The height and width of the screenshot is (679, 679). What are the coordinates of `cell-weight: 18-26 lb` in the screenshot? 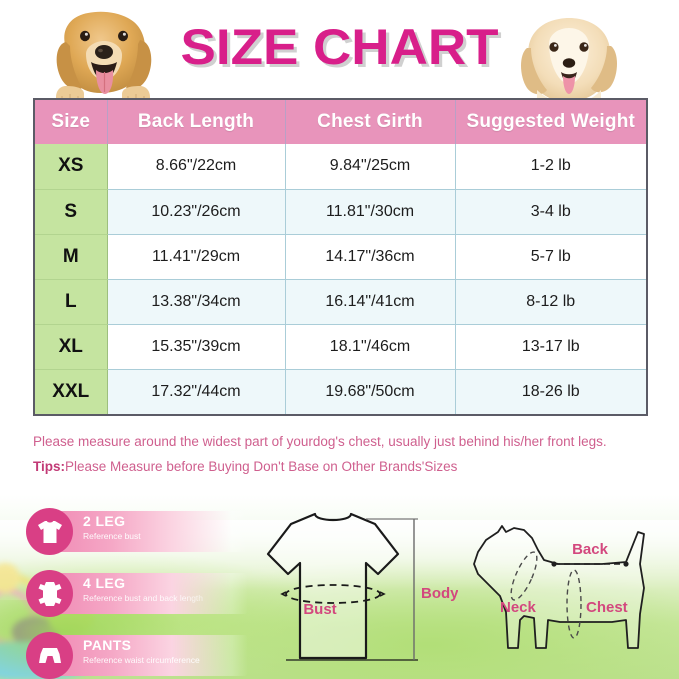 It's located at (550, 391).